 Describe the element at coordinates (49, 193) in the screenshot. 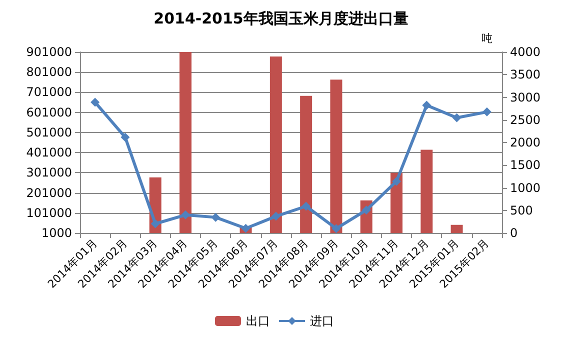

I see `y-tick-label: 201000` at that location.